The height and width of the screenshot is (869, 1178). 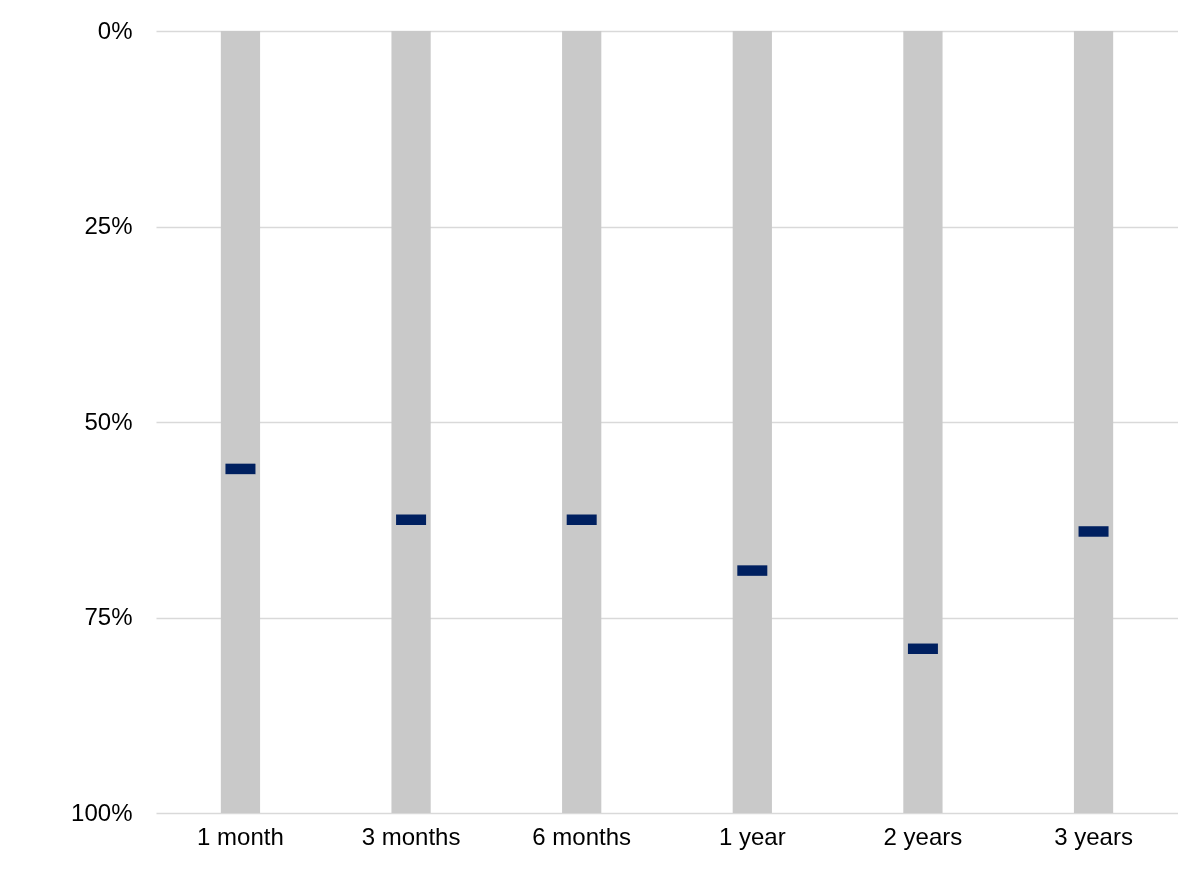 What do you see at coordinates (752, 836) in the screenshot?
I see `x-tick-label: 1 year` at bounding box center [752, 836].